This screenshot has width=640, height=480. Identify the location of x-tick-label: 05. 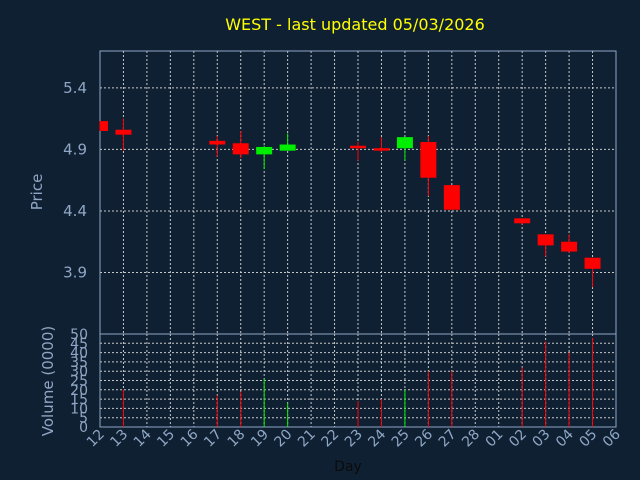
(588, 439).